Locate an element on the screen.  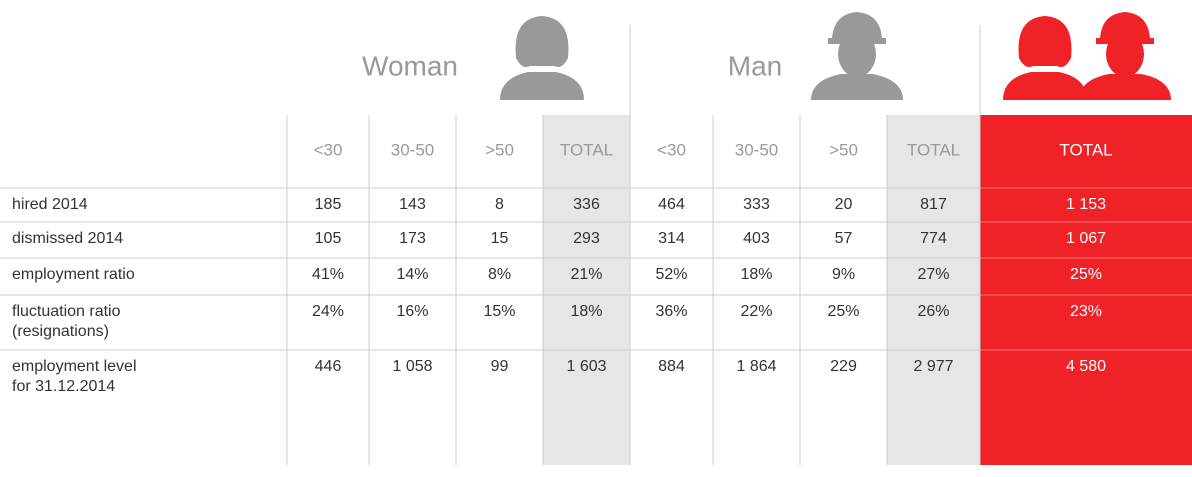
row-label: (resignations) is located at coordinates (60, 331).